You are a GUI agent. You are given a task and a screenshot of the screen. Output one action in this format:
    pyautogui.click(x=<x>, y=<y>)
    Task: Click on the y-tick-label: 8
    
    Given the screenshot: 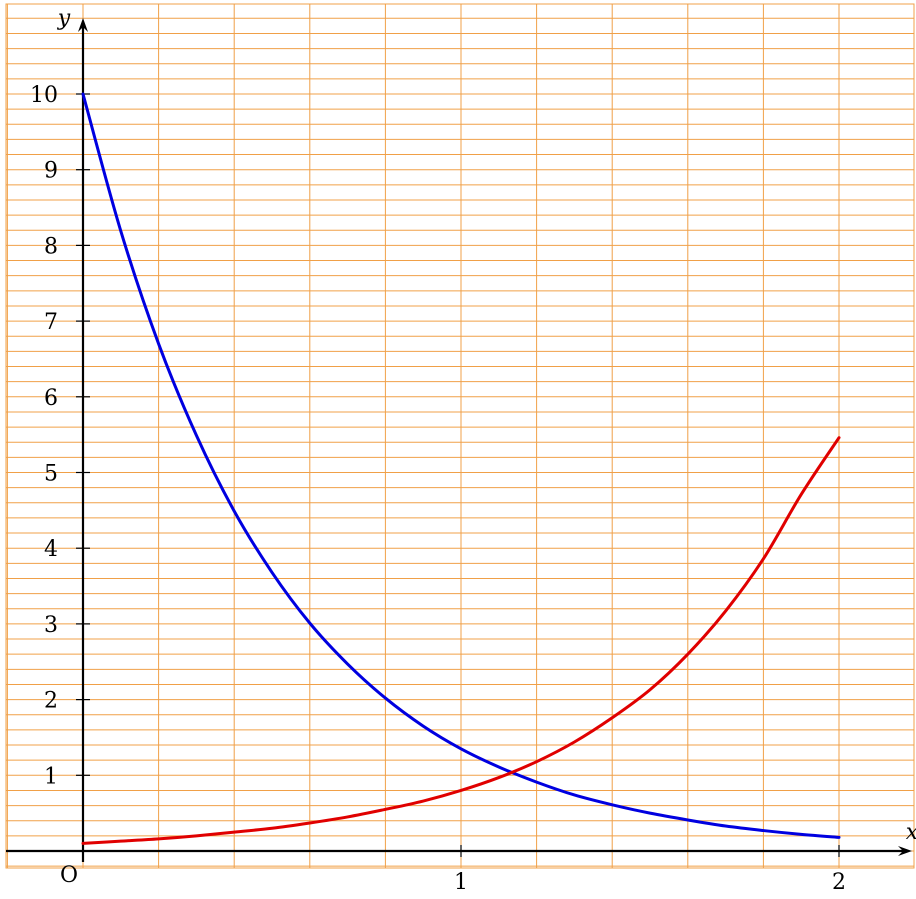 What is the action you would take?
    pyautogui.click(x=51, y=246)
    